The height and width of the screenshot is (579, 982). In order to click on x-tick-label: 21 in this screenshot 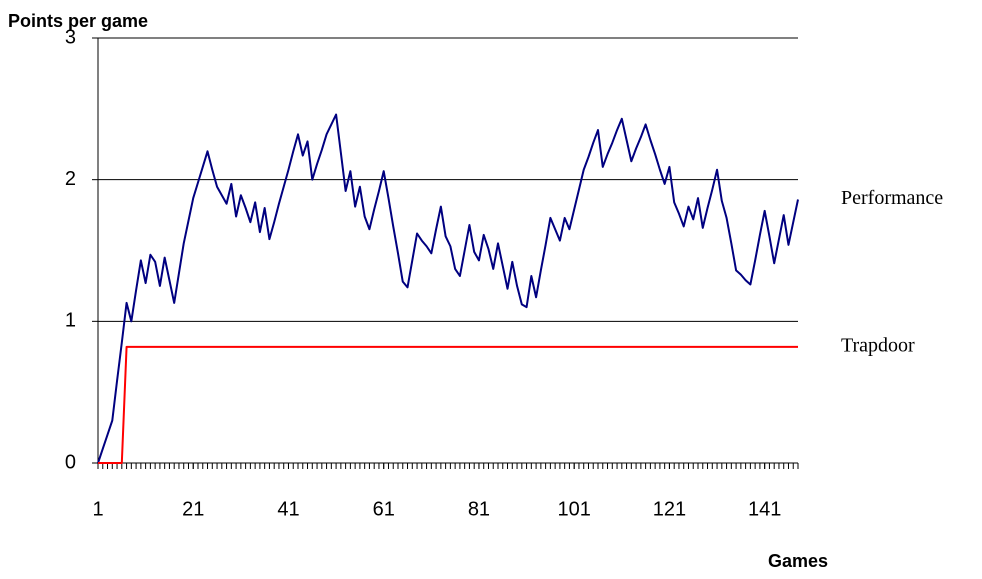, I will do `click(193, 509)`.